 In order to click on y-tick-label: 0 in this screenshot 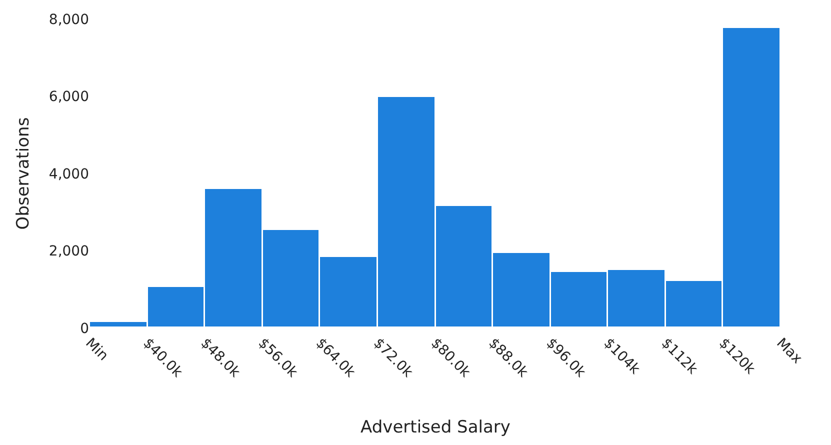, I will do `click(84, 328)`.